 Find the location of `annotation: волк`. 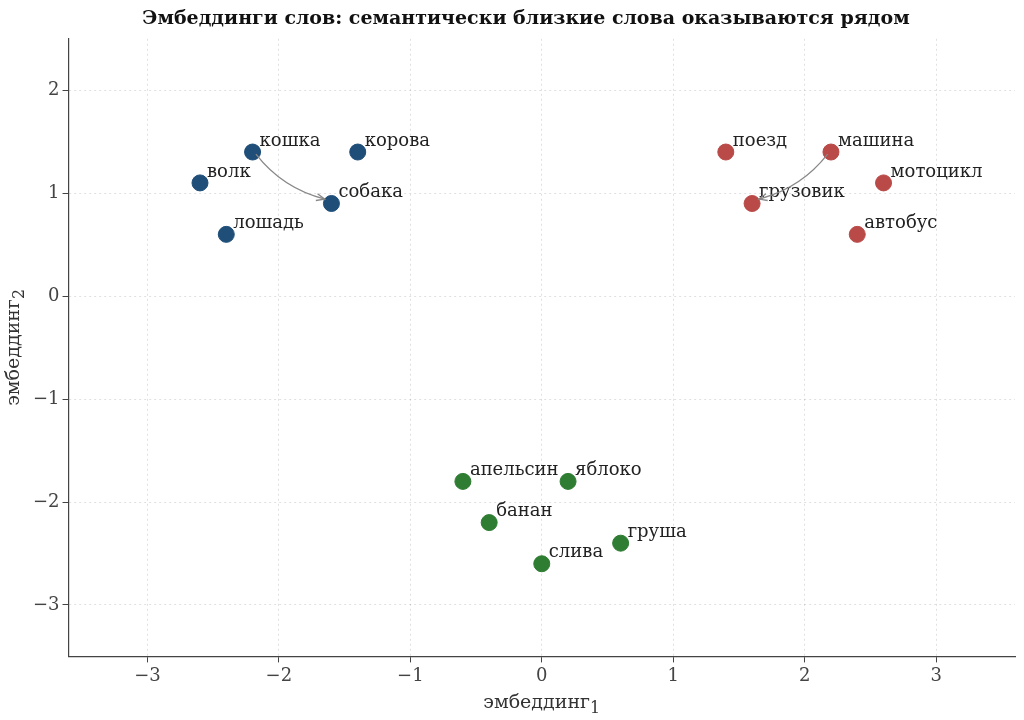

annotation: волк is located at coordinates (229, 170).